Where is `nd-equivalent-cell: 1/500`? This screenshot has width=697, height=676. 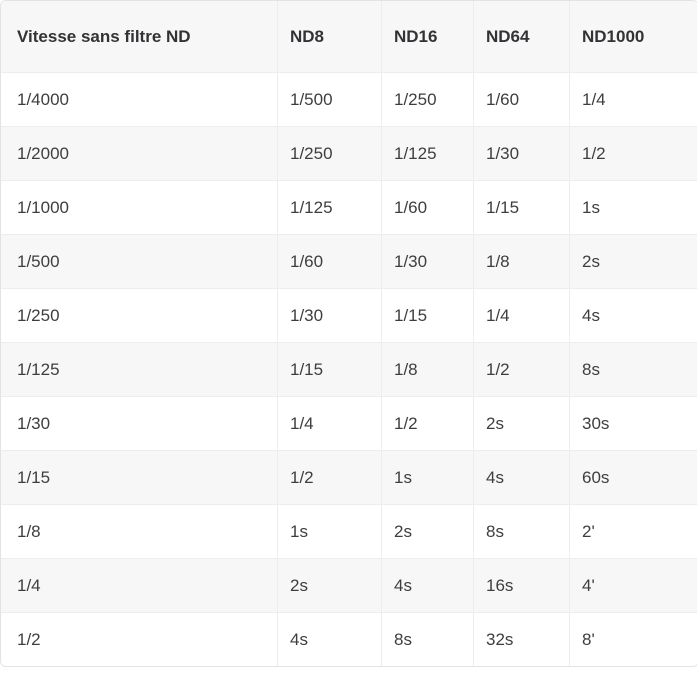
nd-equivalent-cell: 1/500 is located at coordinates (329, 99).